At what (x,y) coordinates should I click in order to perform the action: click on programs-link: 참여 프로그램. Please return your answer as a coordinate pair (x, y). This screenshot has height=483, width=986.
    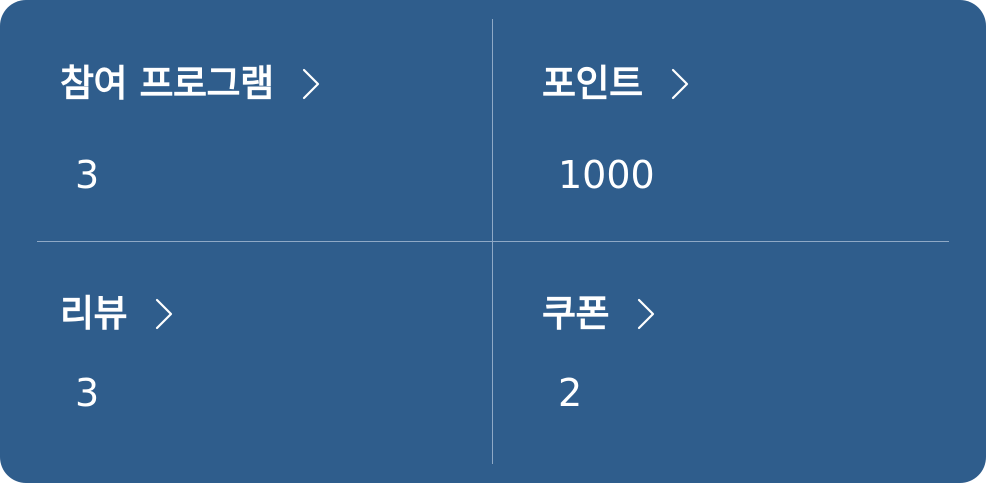
    Looking at the image, I should click on (192, 84).